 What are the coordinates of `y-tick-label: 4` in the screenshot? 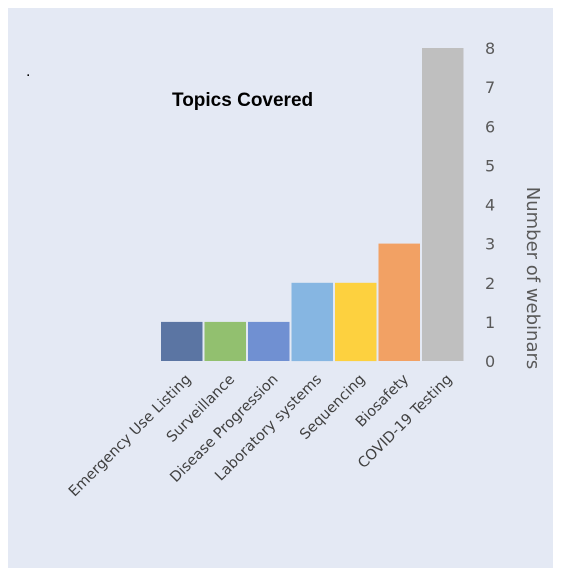 It's located at (490, 205).